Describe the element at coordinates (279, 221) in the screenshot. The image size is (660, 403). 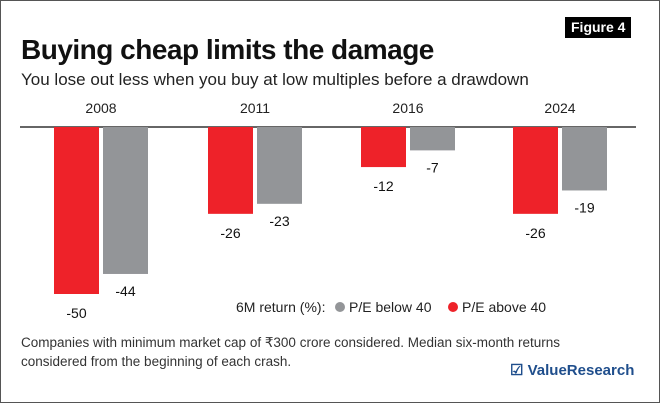
I see `data-label: -23` at that location.